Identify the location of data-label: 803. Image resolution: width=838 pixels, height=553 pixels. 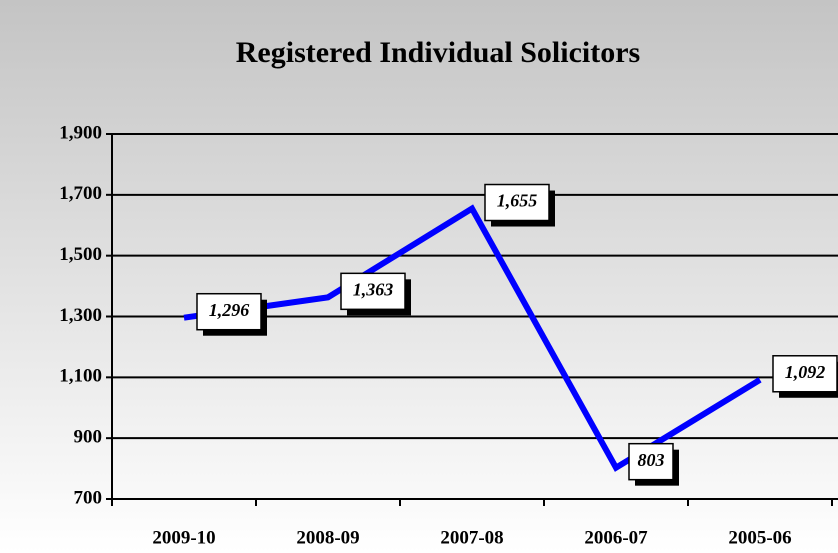
(651, 460).